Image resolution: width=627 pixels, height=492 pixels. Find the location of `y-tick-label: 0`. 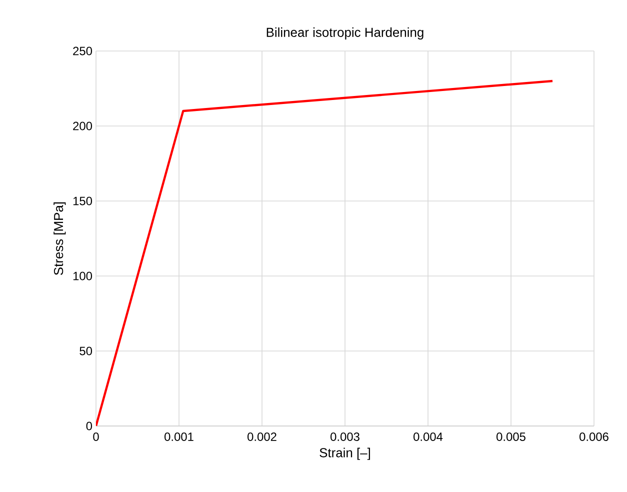

y-tick-label: 0 is located at coordinates (89, 426).